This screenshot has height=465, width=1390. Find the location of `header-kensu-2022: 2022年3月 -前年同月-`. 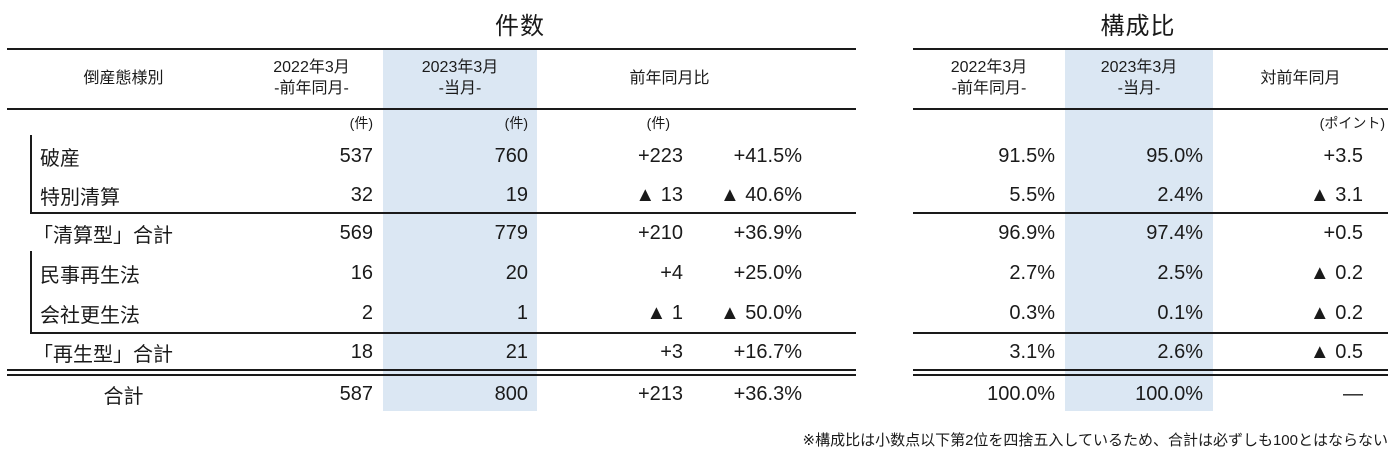

header-kensu-2022: 2022年3月 -前年同月- is located at coordinates (311, 78).